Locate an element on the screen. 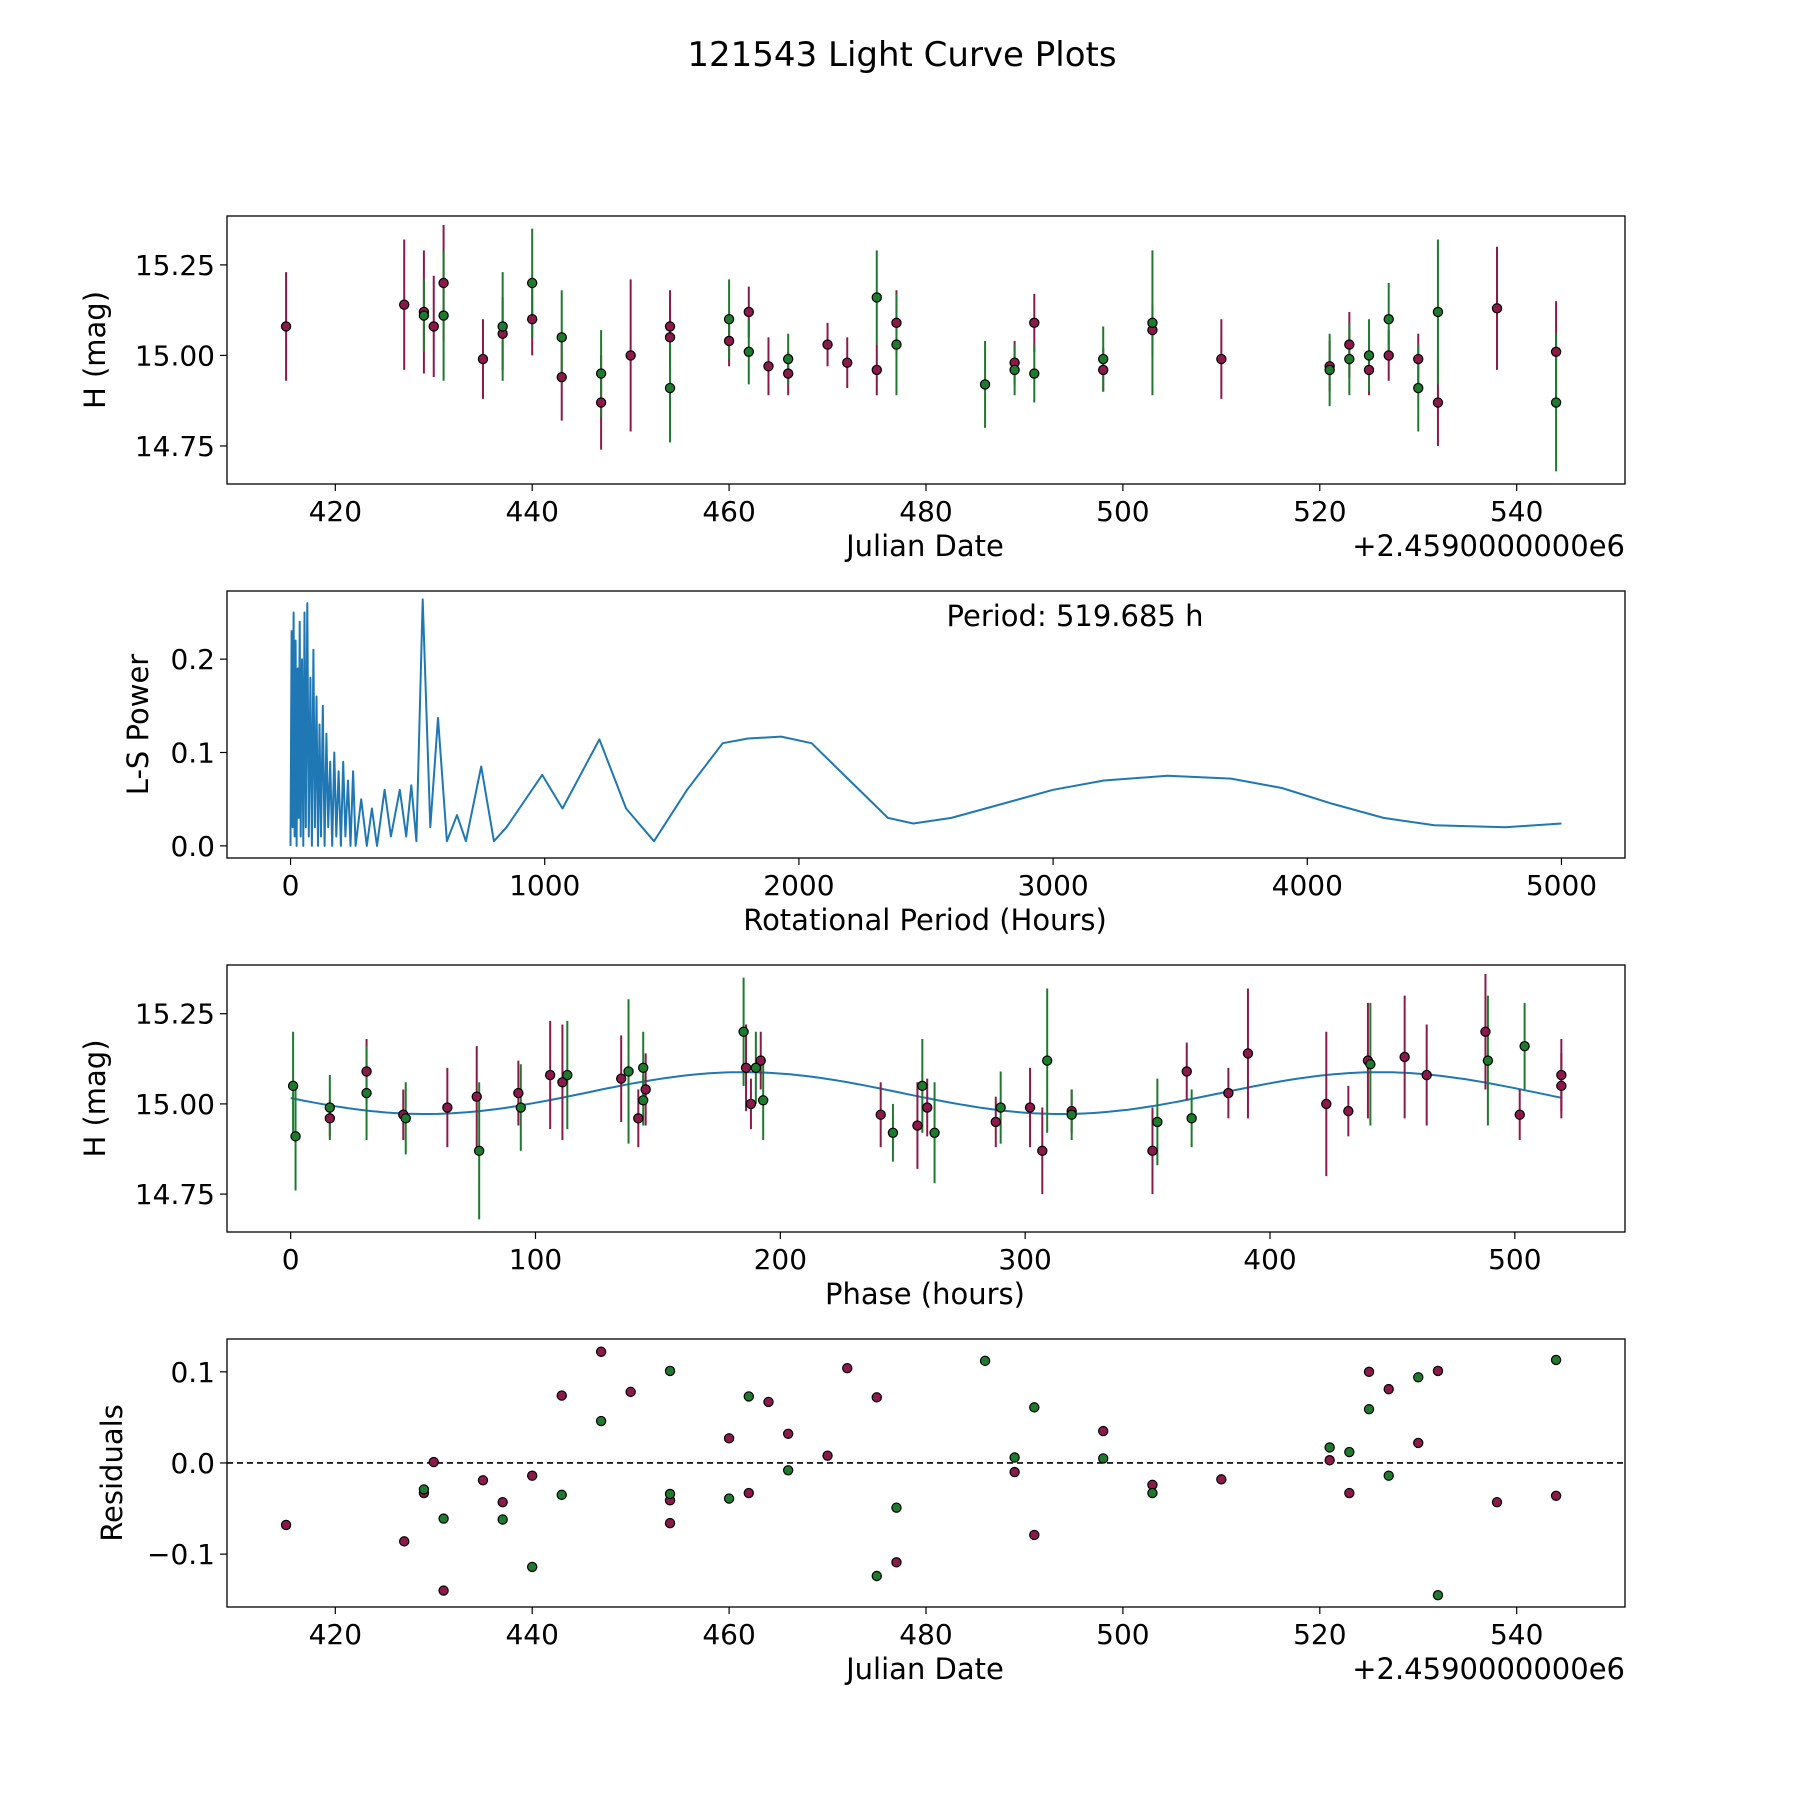 This screenshot has height=1800, width=1800. residuals-ytick-label: 0.1 is located at coordinates (192, 1372).